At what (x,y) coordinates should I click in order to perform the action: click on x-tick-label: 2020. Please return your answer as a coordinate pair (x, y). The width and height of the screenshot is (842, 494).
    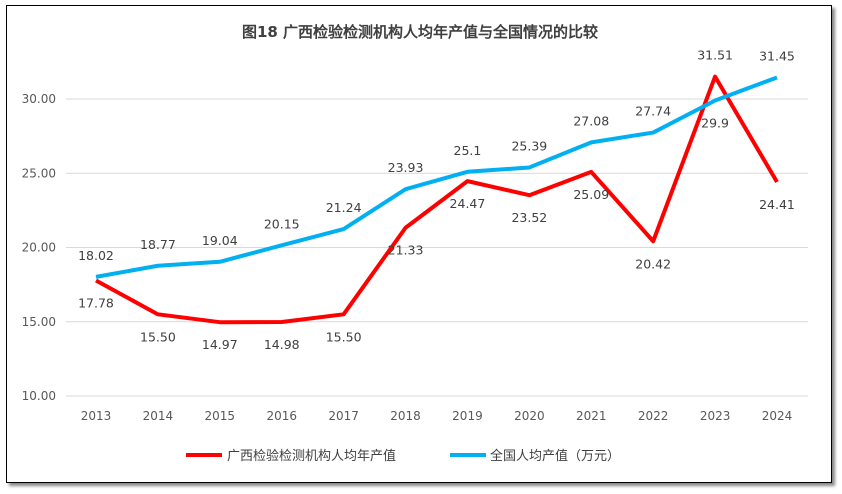
    Looking at the image, I should click on (529, 416).